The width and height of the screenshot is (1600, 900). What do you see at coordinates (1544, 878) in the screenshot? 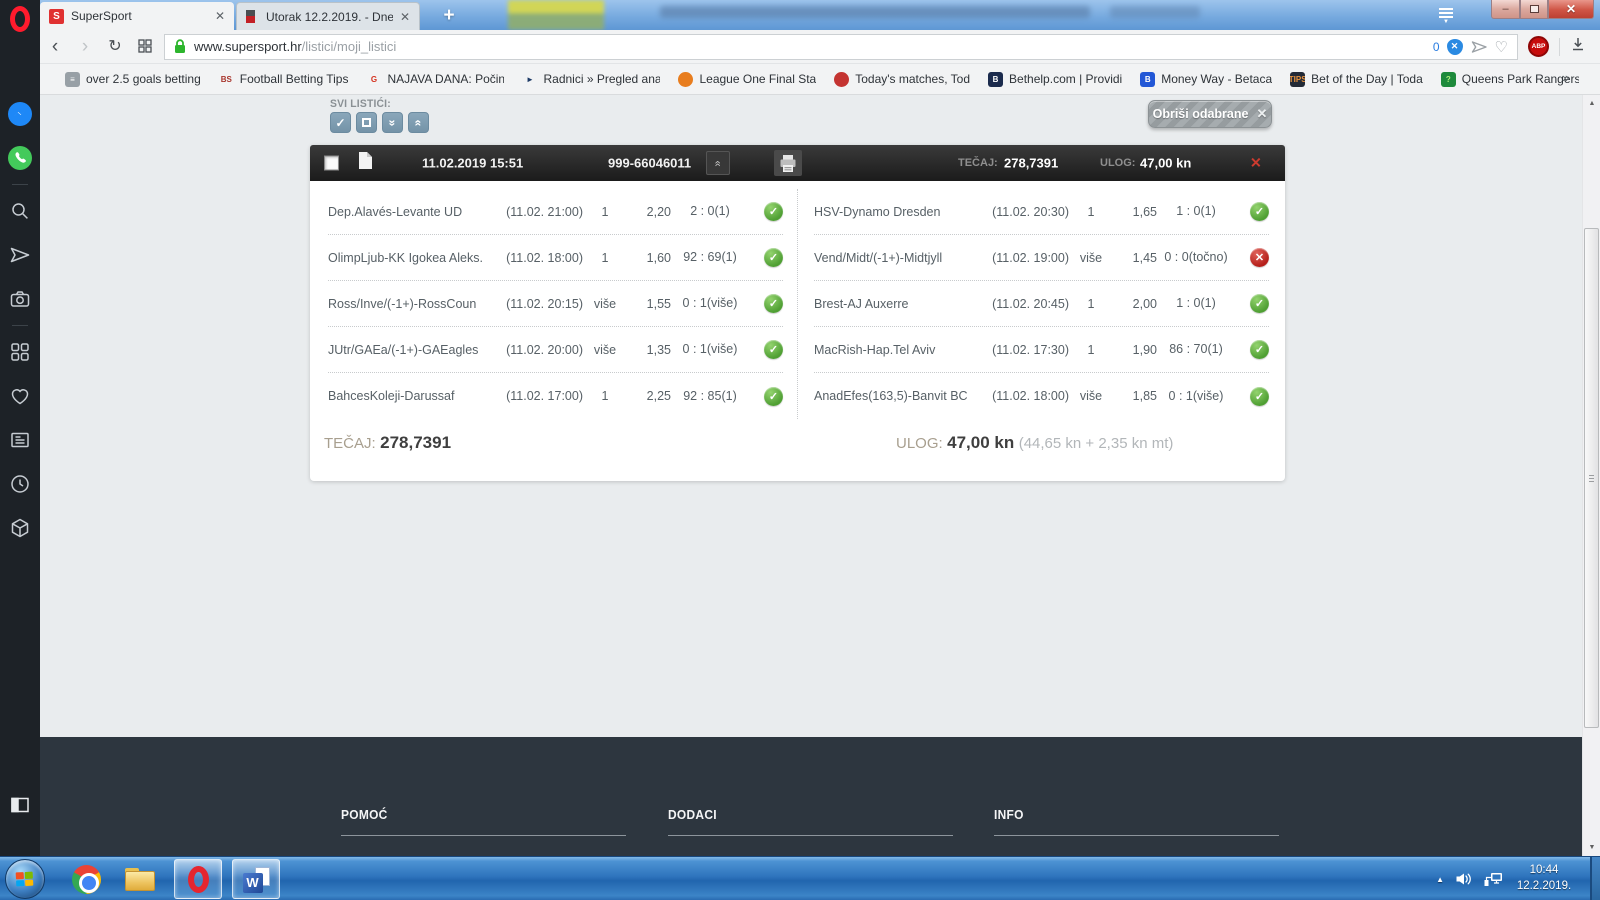
I see `taskbar-clock: 10:44 12.2.2019.` at bounding box center [1544, 878].